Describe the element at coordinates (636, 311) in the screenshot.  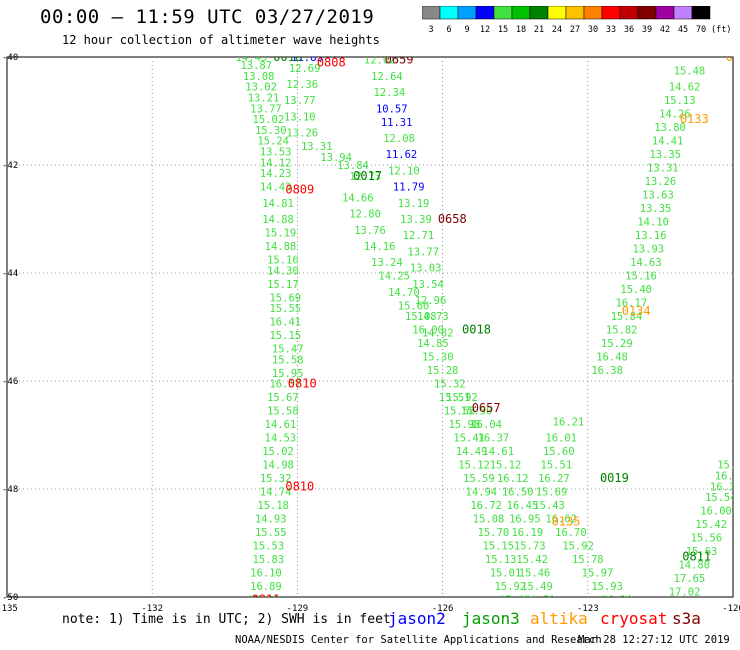
I see `pass-time-label: 0134` at that location.